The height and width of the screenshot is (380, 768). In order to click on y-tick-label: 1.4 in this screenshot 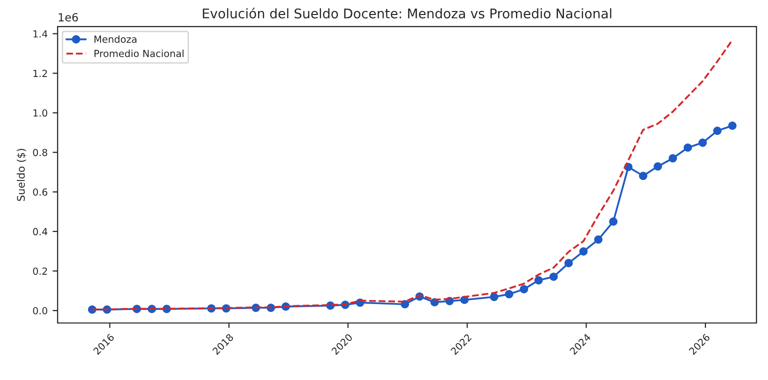, I will do `click(40, 34)`.